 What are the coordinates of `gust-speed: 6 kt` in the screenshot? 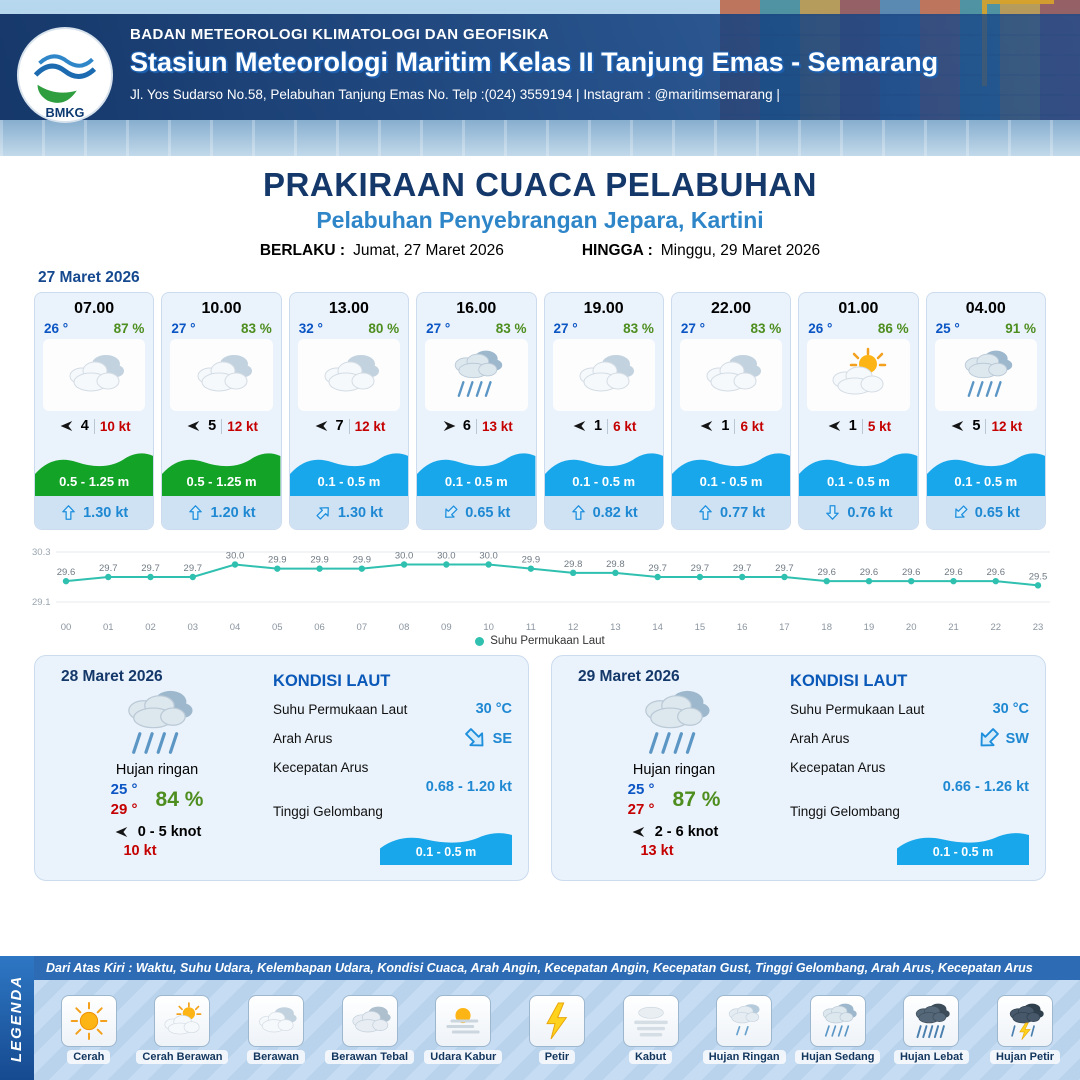 It's located at (625, 426).